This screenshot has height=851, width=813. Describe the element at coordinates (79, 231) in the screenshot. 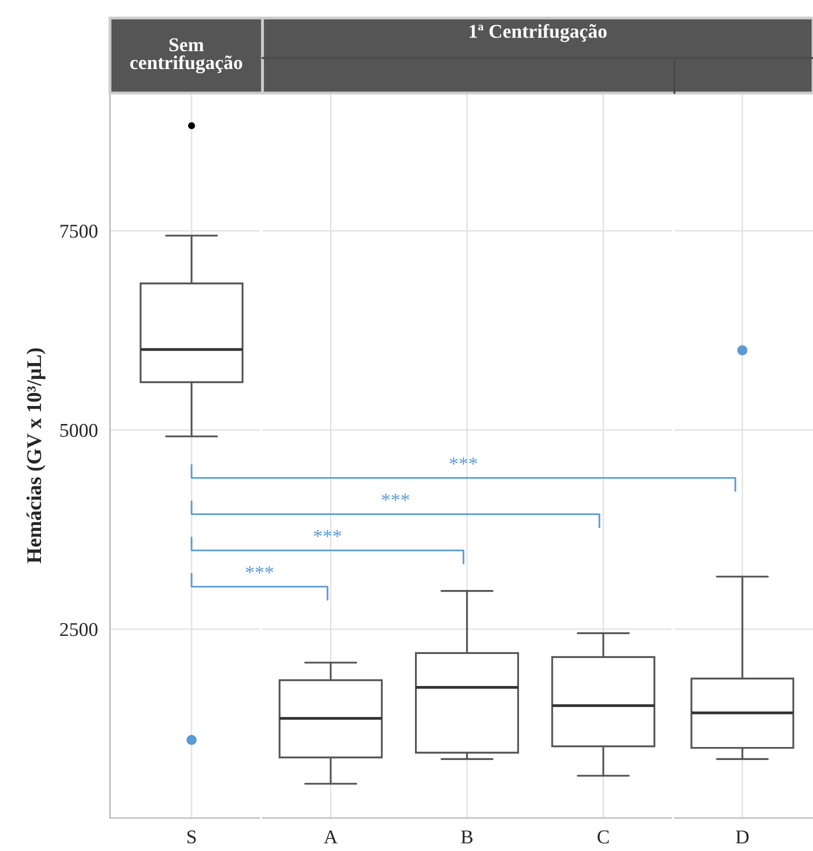

I see `y-tick-label: 7500` at that location.